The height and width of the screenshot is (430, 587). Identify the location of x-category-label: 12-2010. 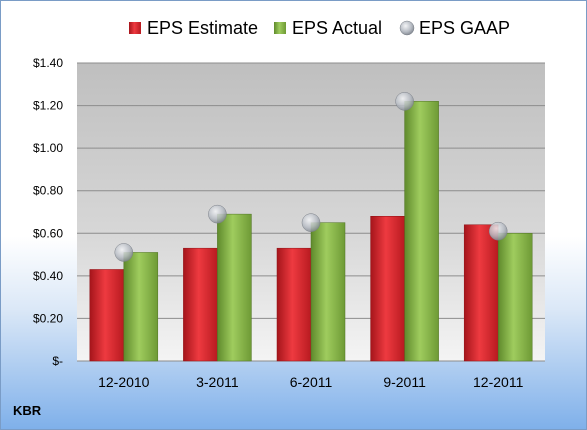
(124, 382).